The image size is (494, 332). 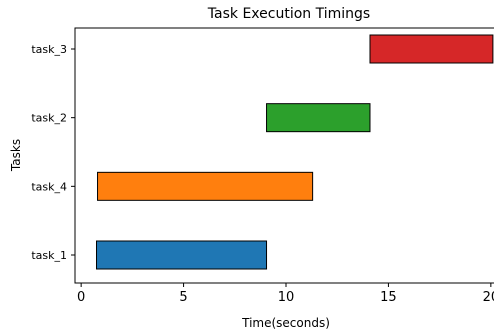 I want to click on chart-title: Task Execution Timings, so click(x=288, y=14).